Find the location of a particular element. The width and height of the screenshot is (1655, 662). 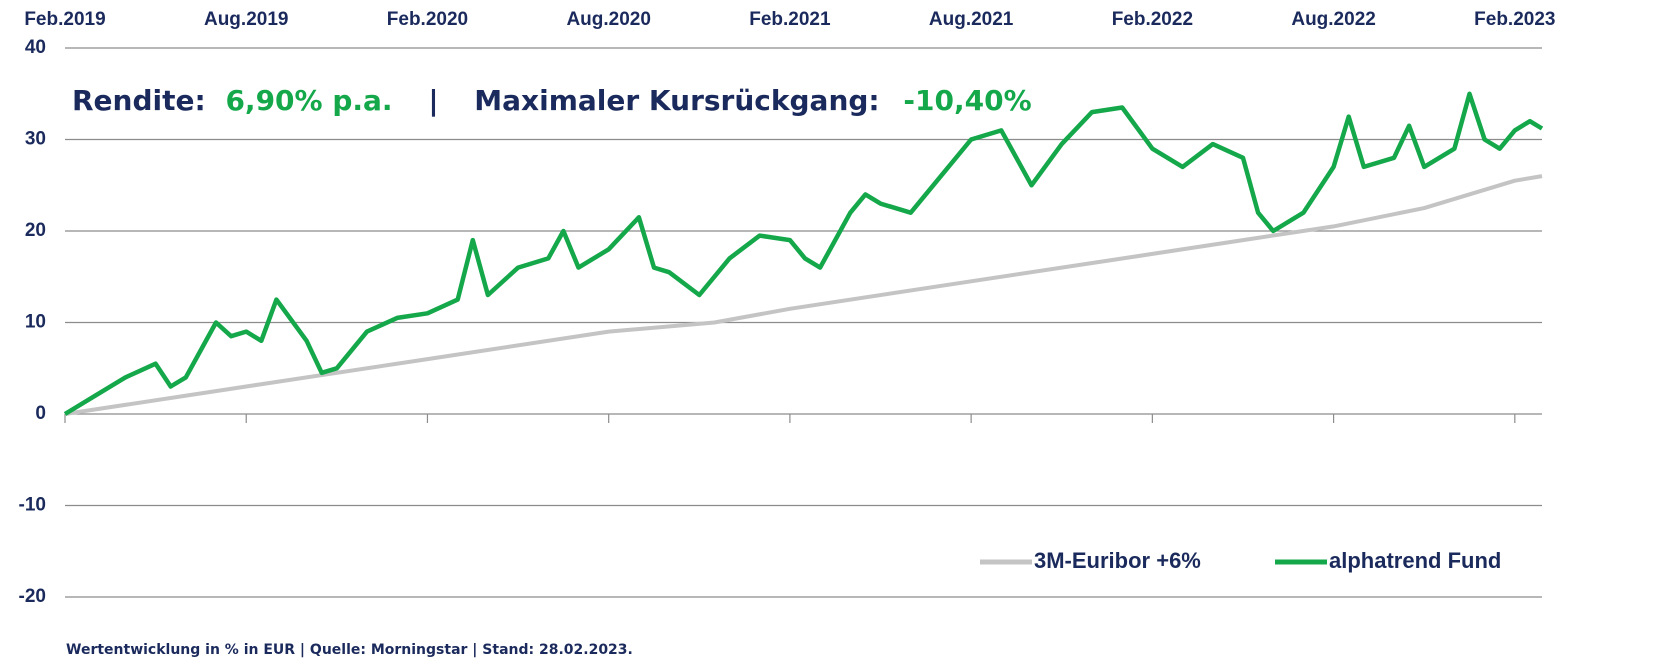

x-tick-label: Aug.2019 is located at coordinates (246, 19).